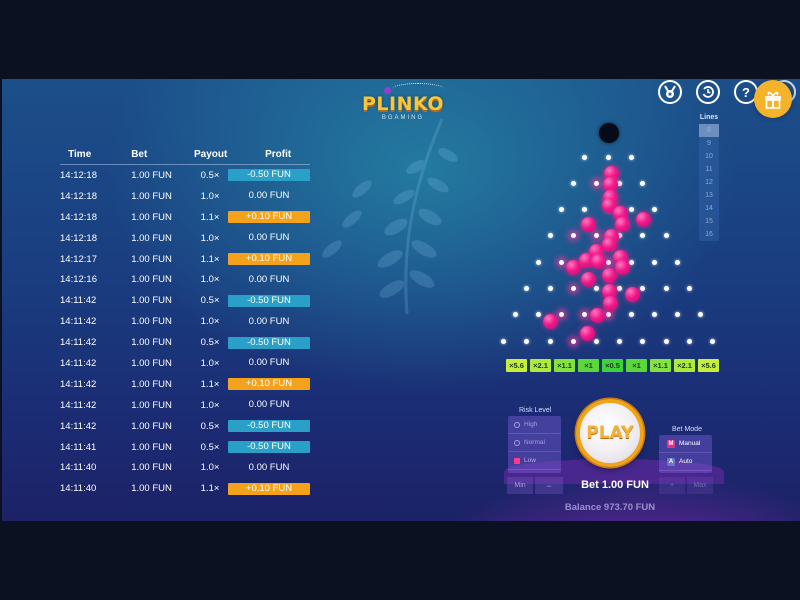 This screenshot has width=800, height=600. Describe the element at coordinates (78, 280) in the screenshot. I see `cell-time: 14:12:16` at that location.